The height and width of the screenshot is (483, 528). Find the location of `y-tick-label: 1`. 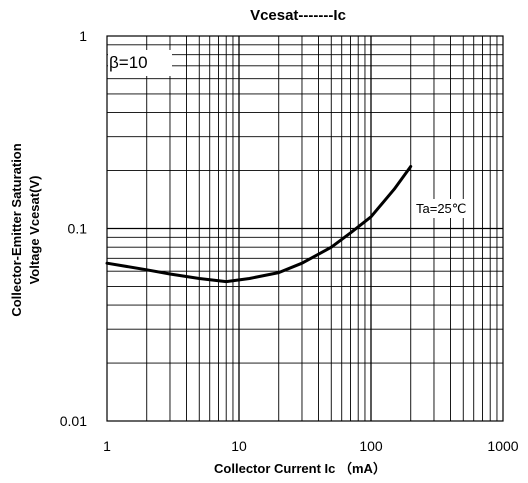

y-tick-label: 1 is located at coordinates (83, 36).